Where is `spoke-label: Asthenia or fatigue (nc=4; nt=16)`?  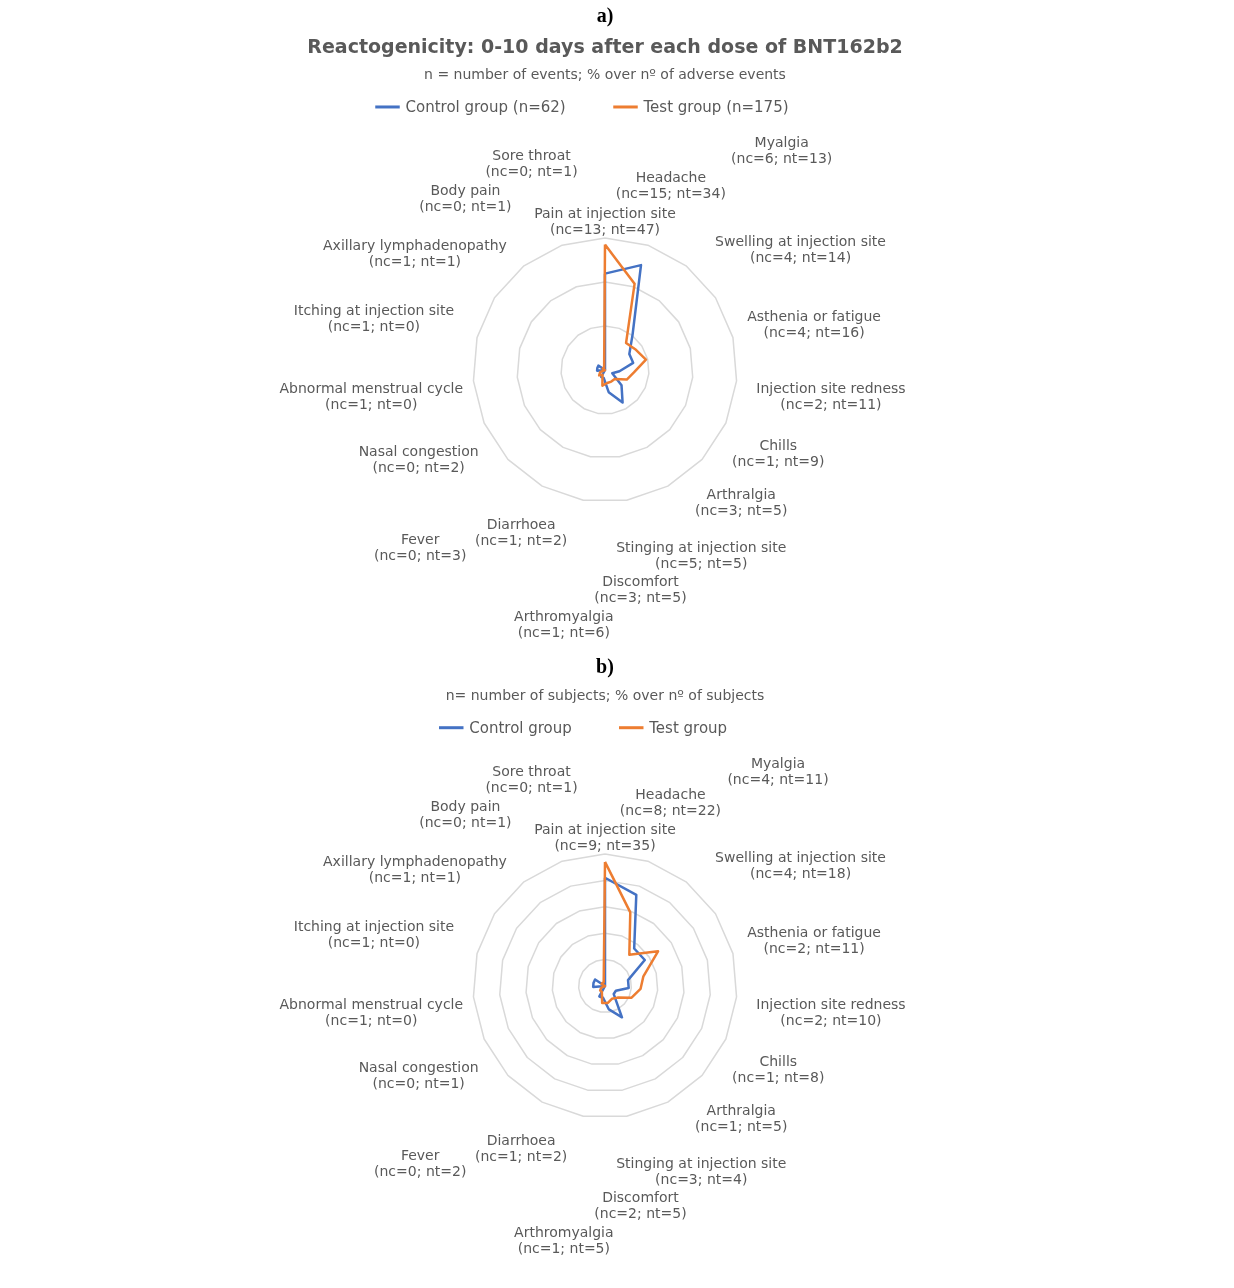
spoke-label: Asthenia or fatigue (nc=4; nt=16) is located at coordinates (814, 324).